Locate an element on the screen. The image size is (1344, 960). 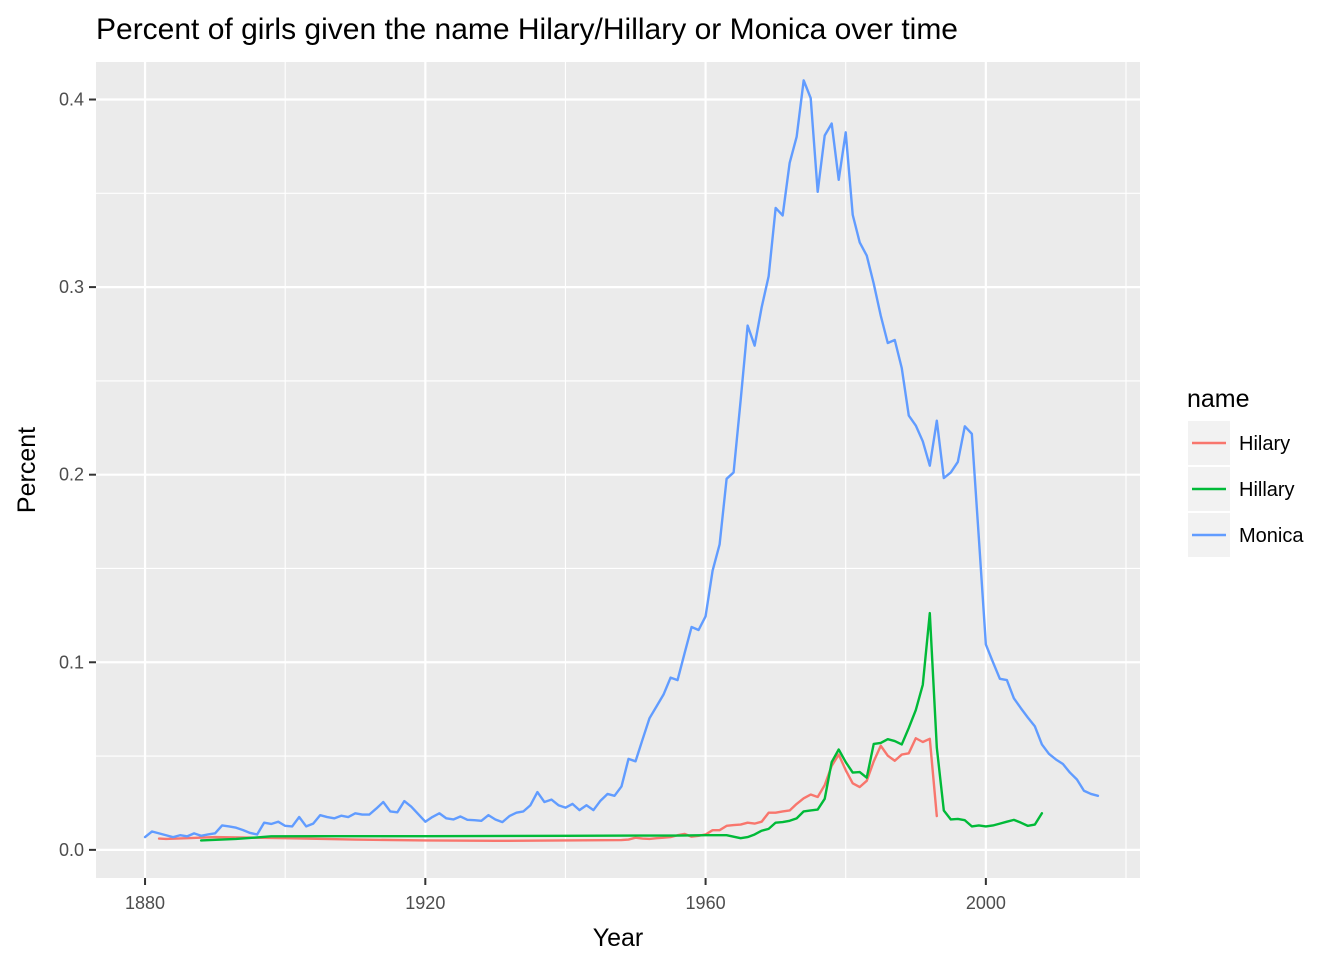
legend-label: Monica is located at coordinates (1271, 536).